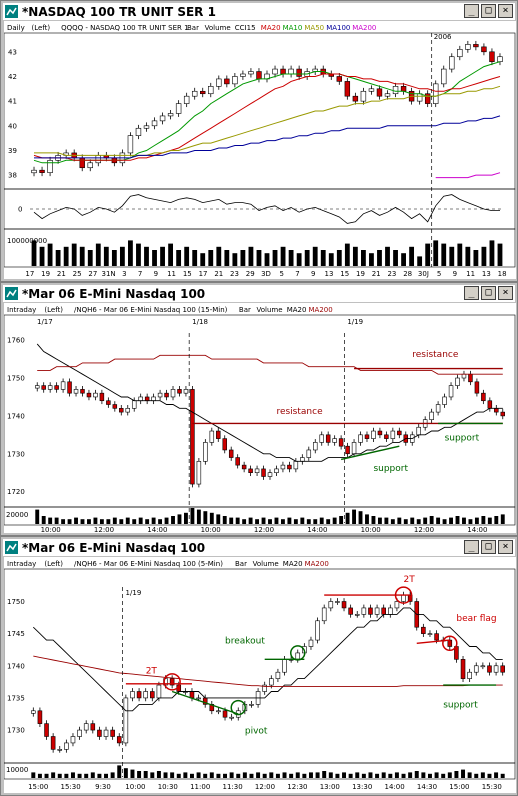  I want to click on time-tick-label: 12:30, so click(297, 787).